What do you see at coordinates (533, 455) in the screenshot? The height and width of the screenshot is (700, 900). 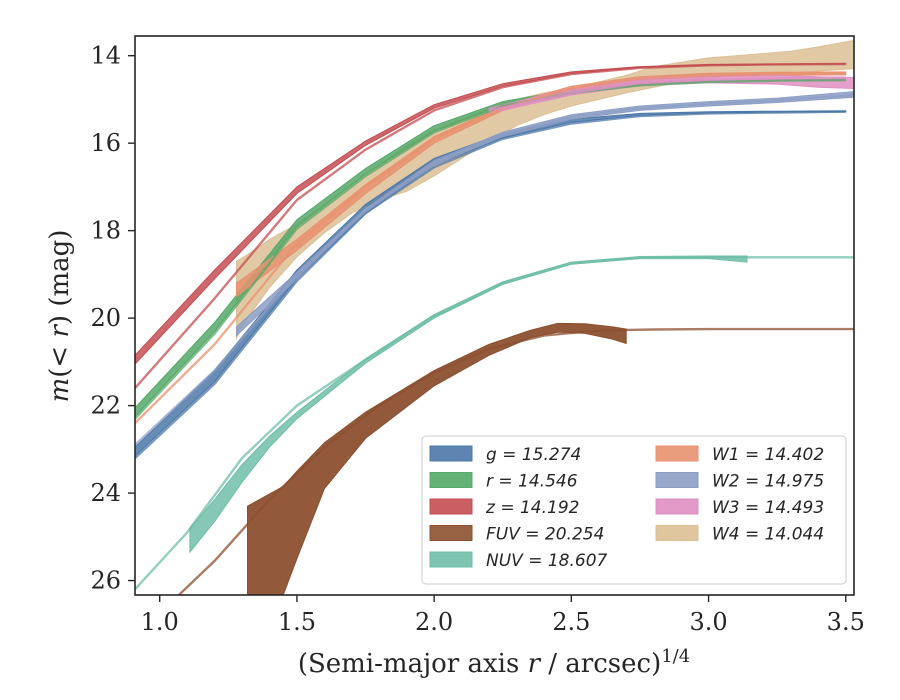 I see `legend-entry: g = 15.274` at bounding box center [533, 455].